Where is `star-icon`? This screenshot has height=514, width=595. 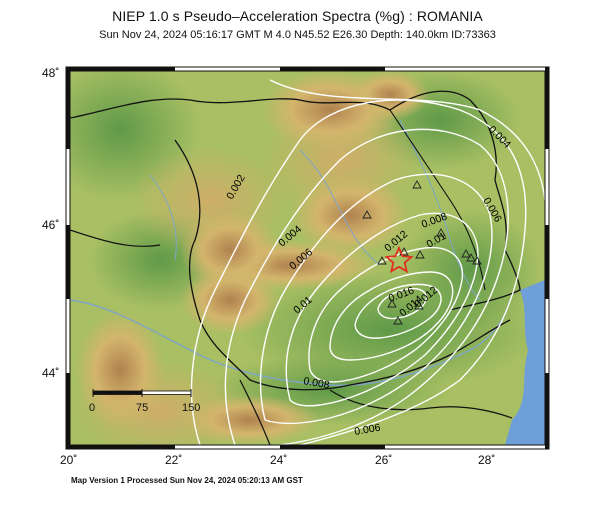
star-icon is located at coordinates (399, 259).